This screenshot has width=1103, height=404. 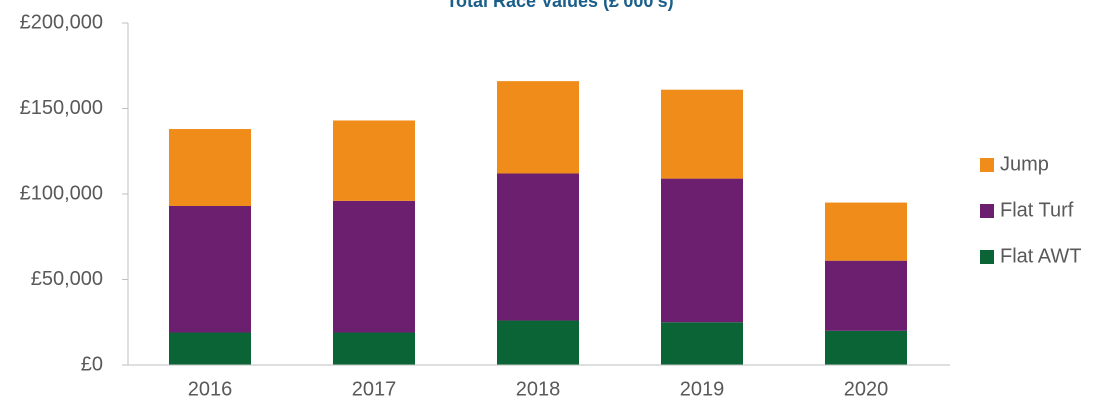 What do you see at coordinates (538, 389) in the screenshot?
I see `x-tick-label: 2018` at bounding box center [538, 389].